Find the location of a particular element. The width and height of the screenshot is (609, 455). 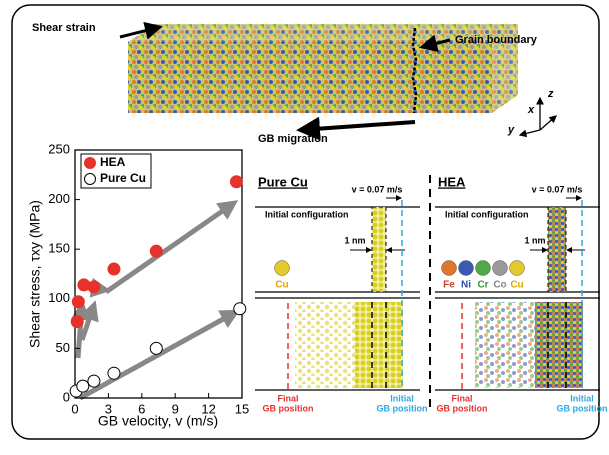

x-tick-label: 0 is located at coordinates (74, 408).